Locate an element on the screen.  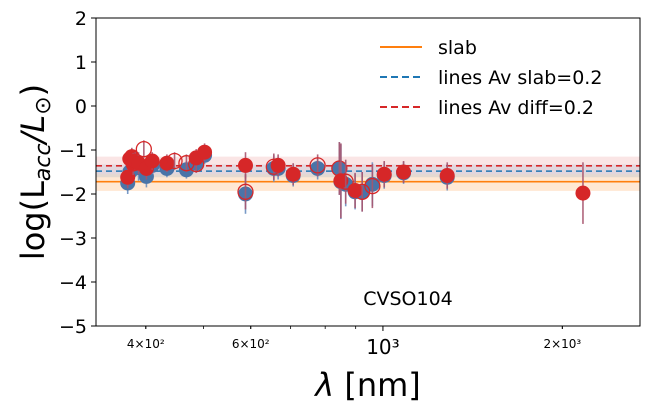
reference-bands is located at coordinates (368, 173).